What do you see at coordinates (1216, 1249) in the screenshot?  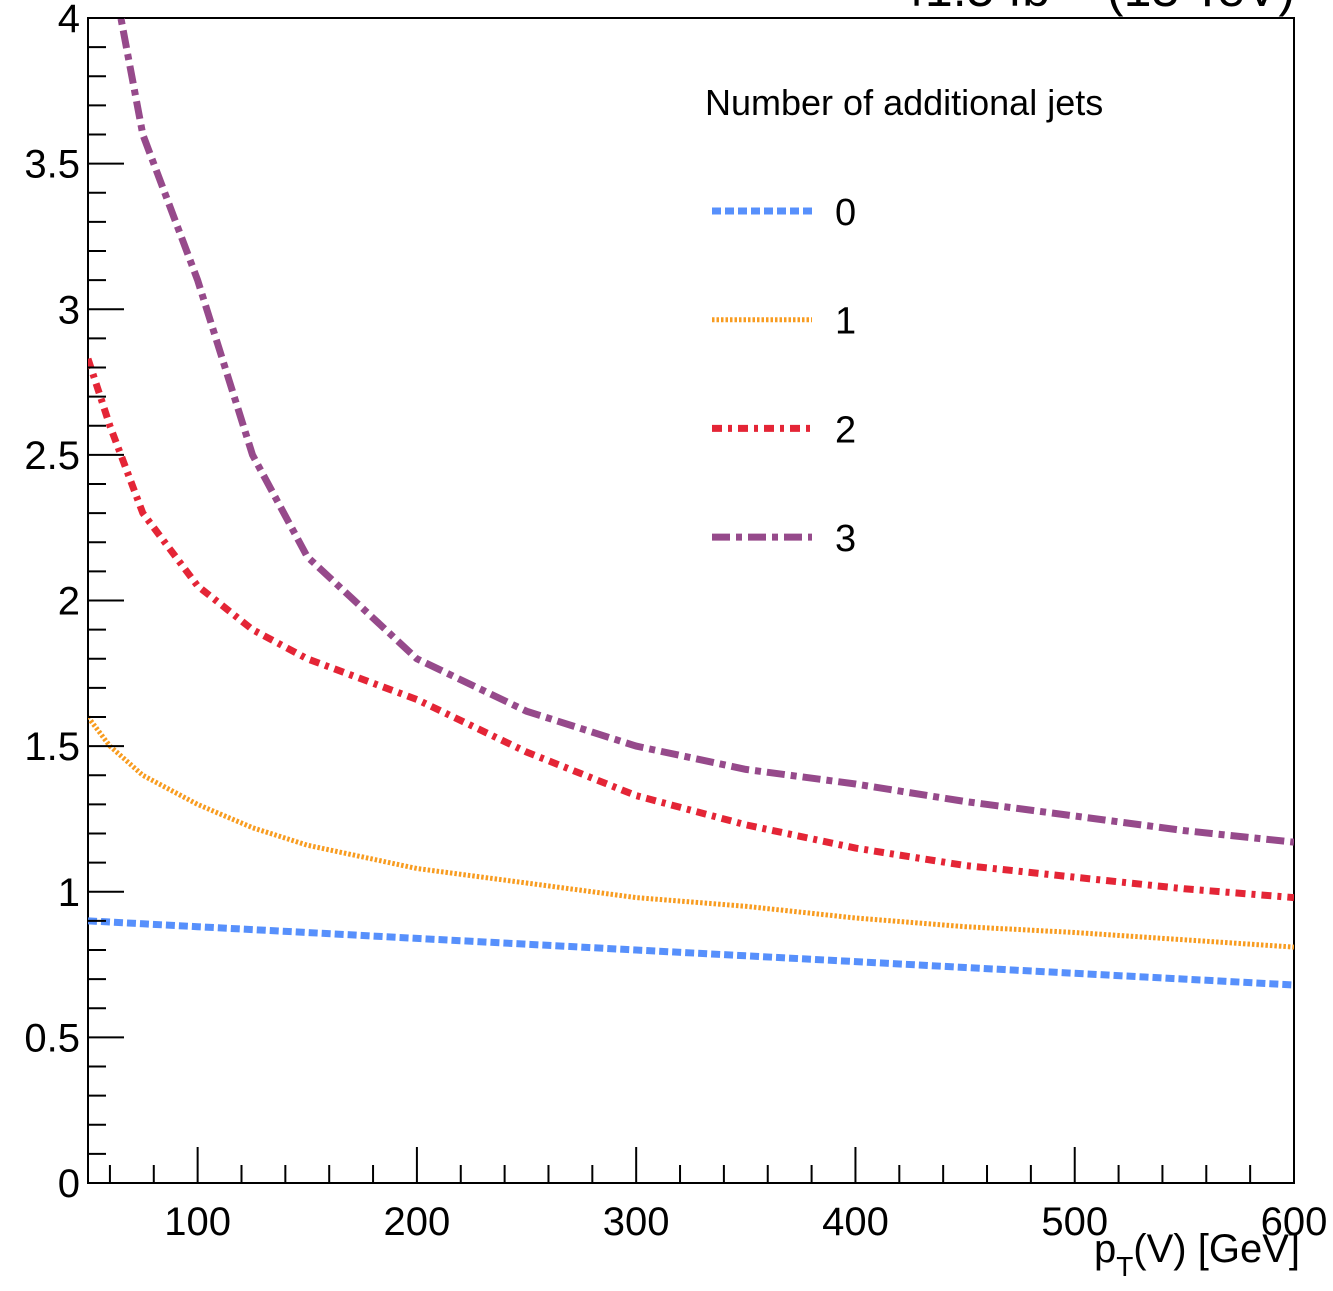 I see `x-axis-label-rest: (V) [GeV]` at bounding box center [1216, 1249].